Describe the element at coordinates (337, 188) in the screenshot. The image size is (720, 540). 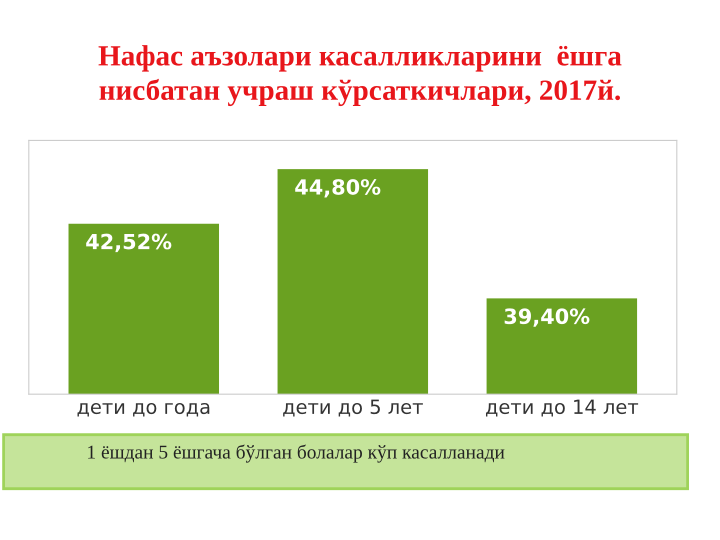
I see `data-label: 44,80%` at that location.